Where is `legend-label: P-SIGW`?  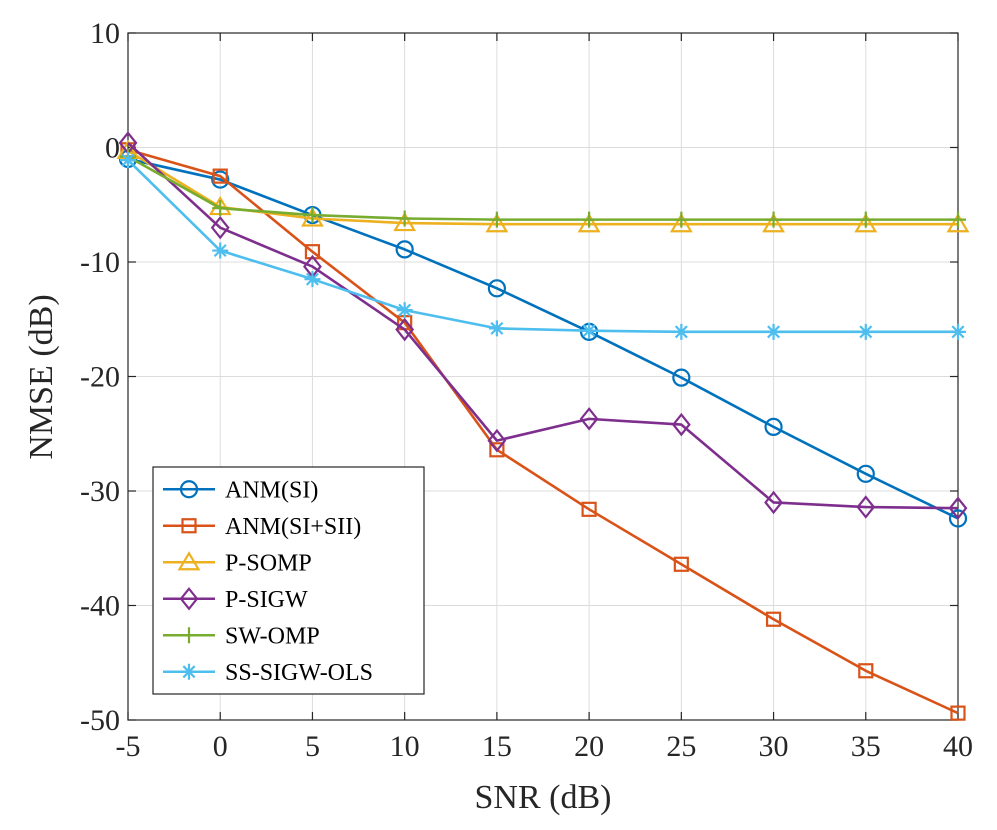
legend-label: P-SIGW is located at coordinates (266, 600).